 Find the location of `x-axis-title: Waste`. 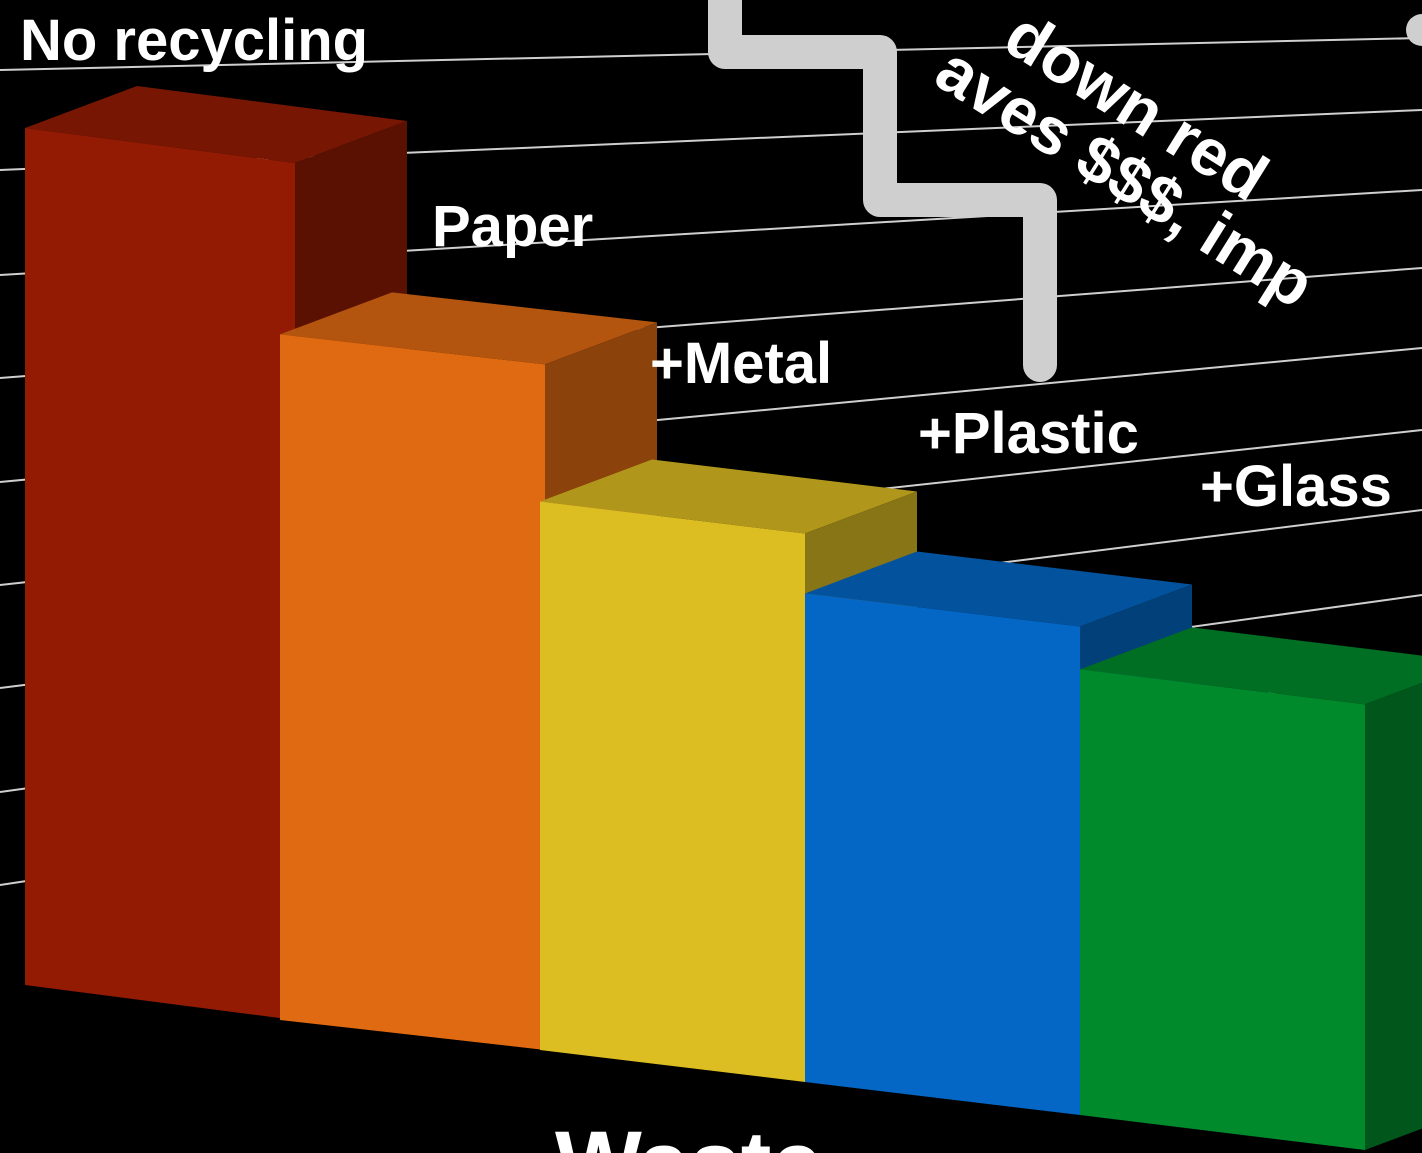

x-axis-title: Waste is located at coordinates (689, 1135).